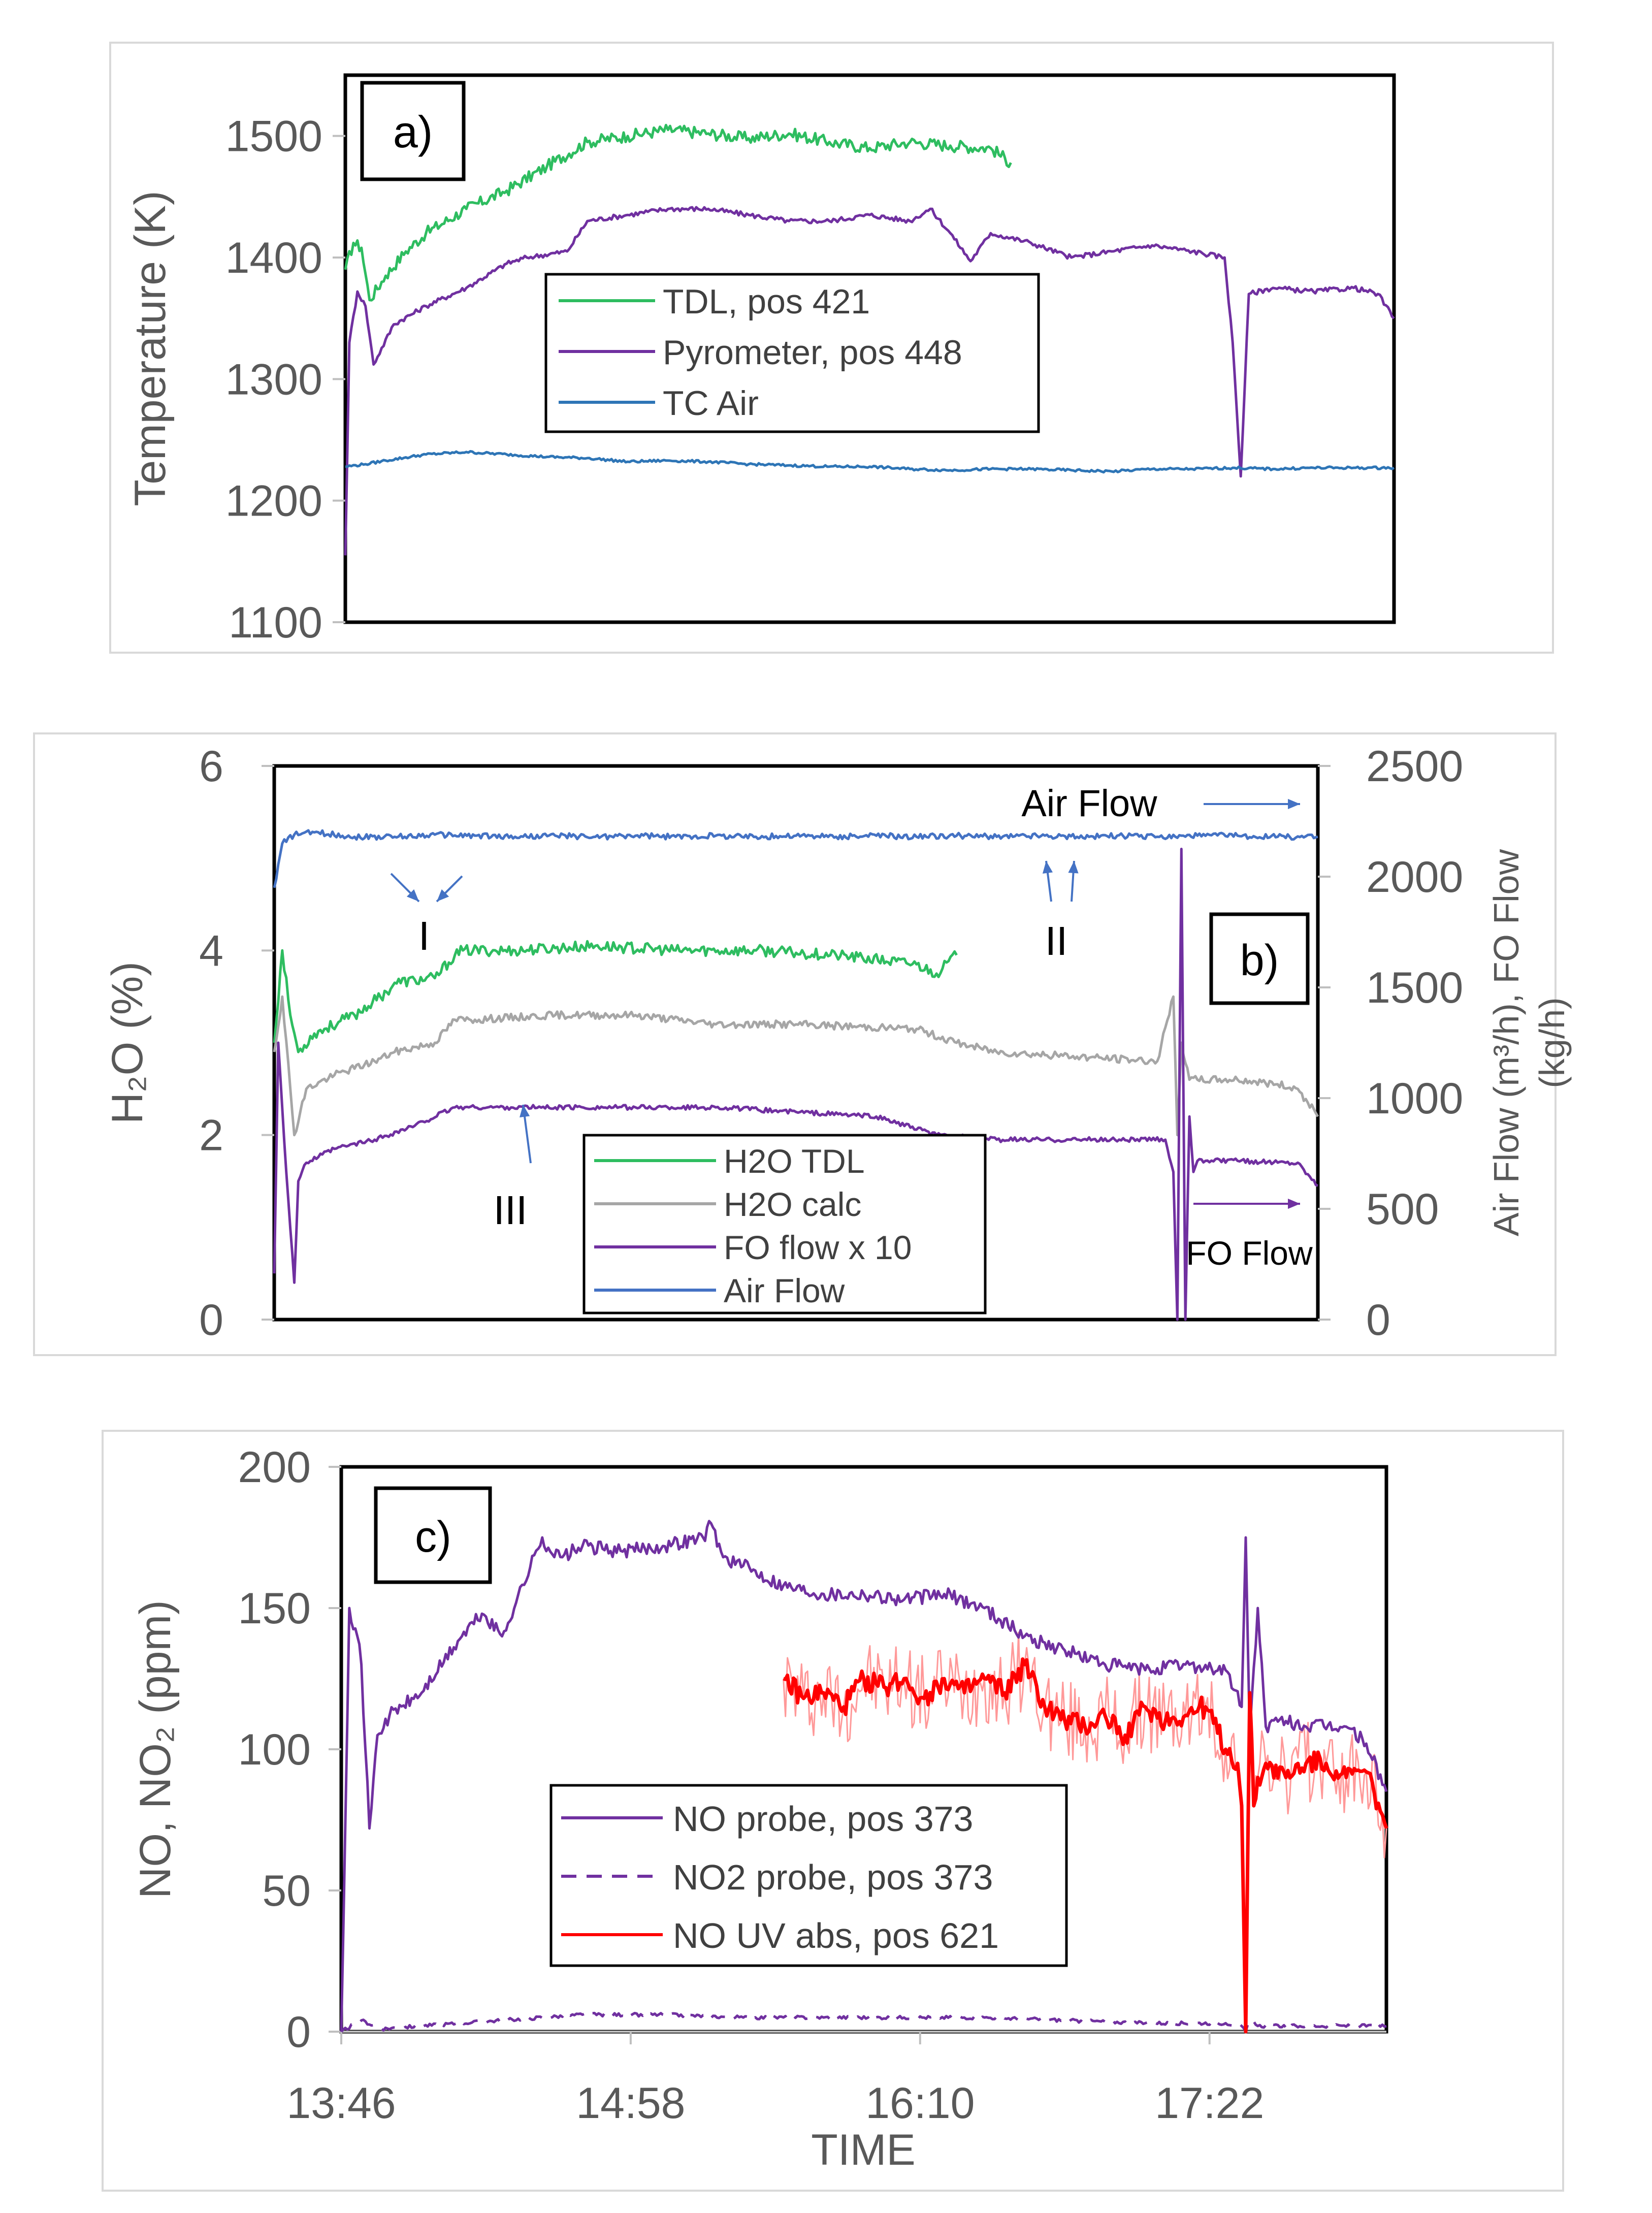  What do you see at coordinates (616, 997) in the screenshot?
I see `series-line-h2o-tdl` at bounding box center [616, 997].